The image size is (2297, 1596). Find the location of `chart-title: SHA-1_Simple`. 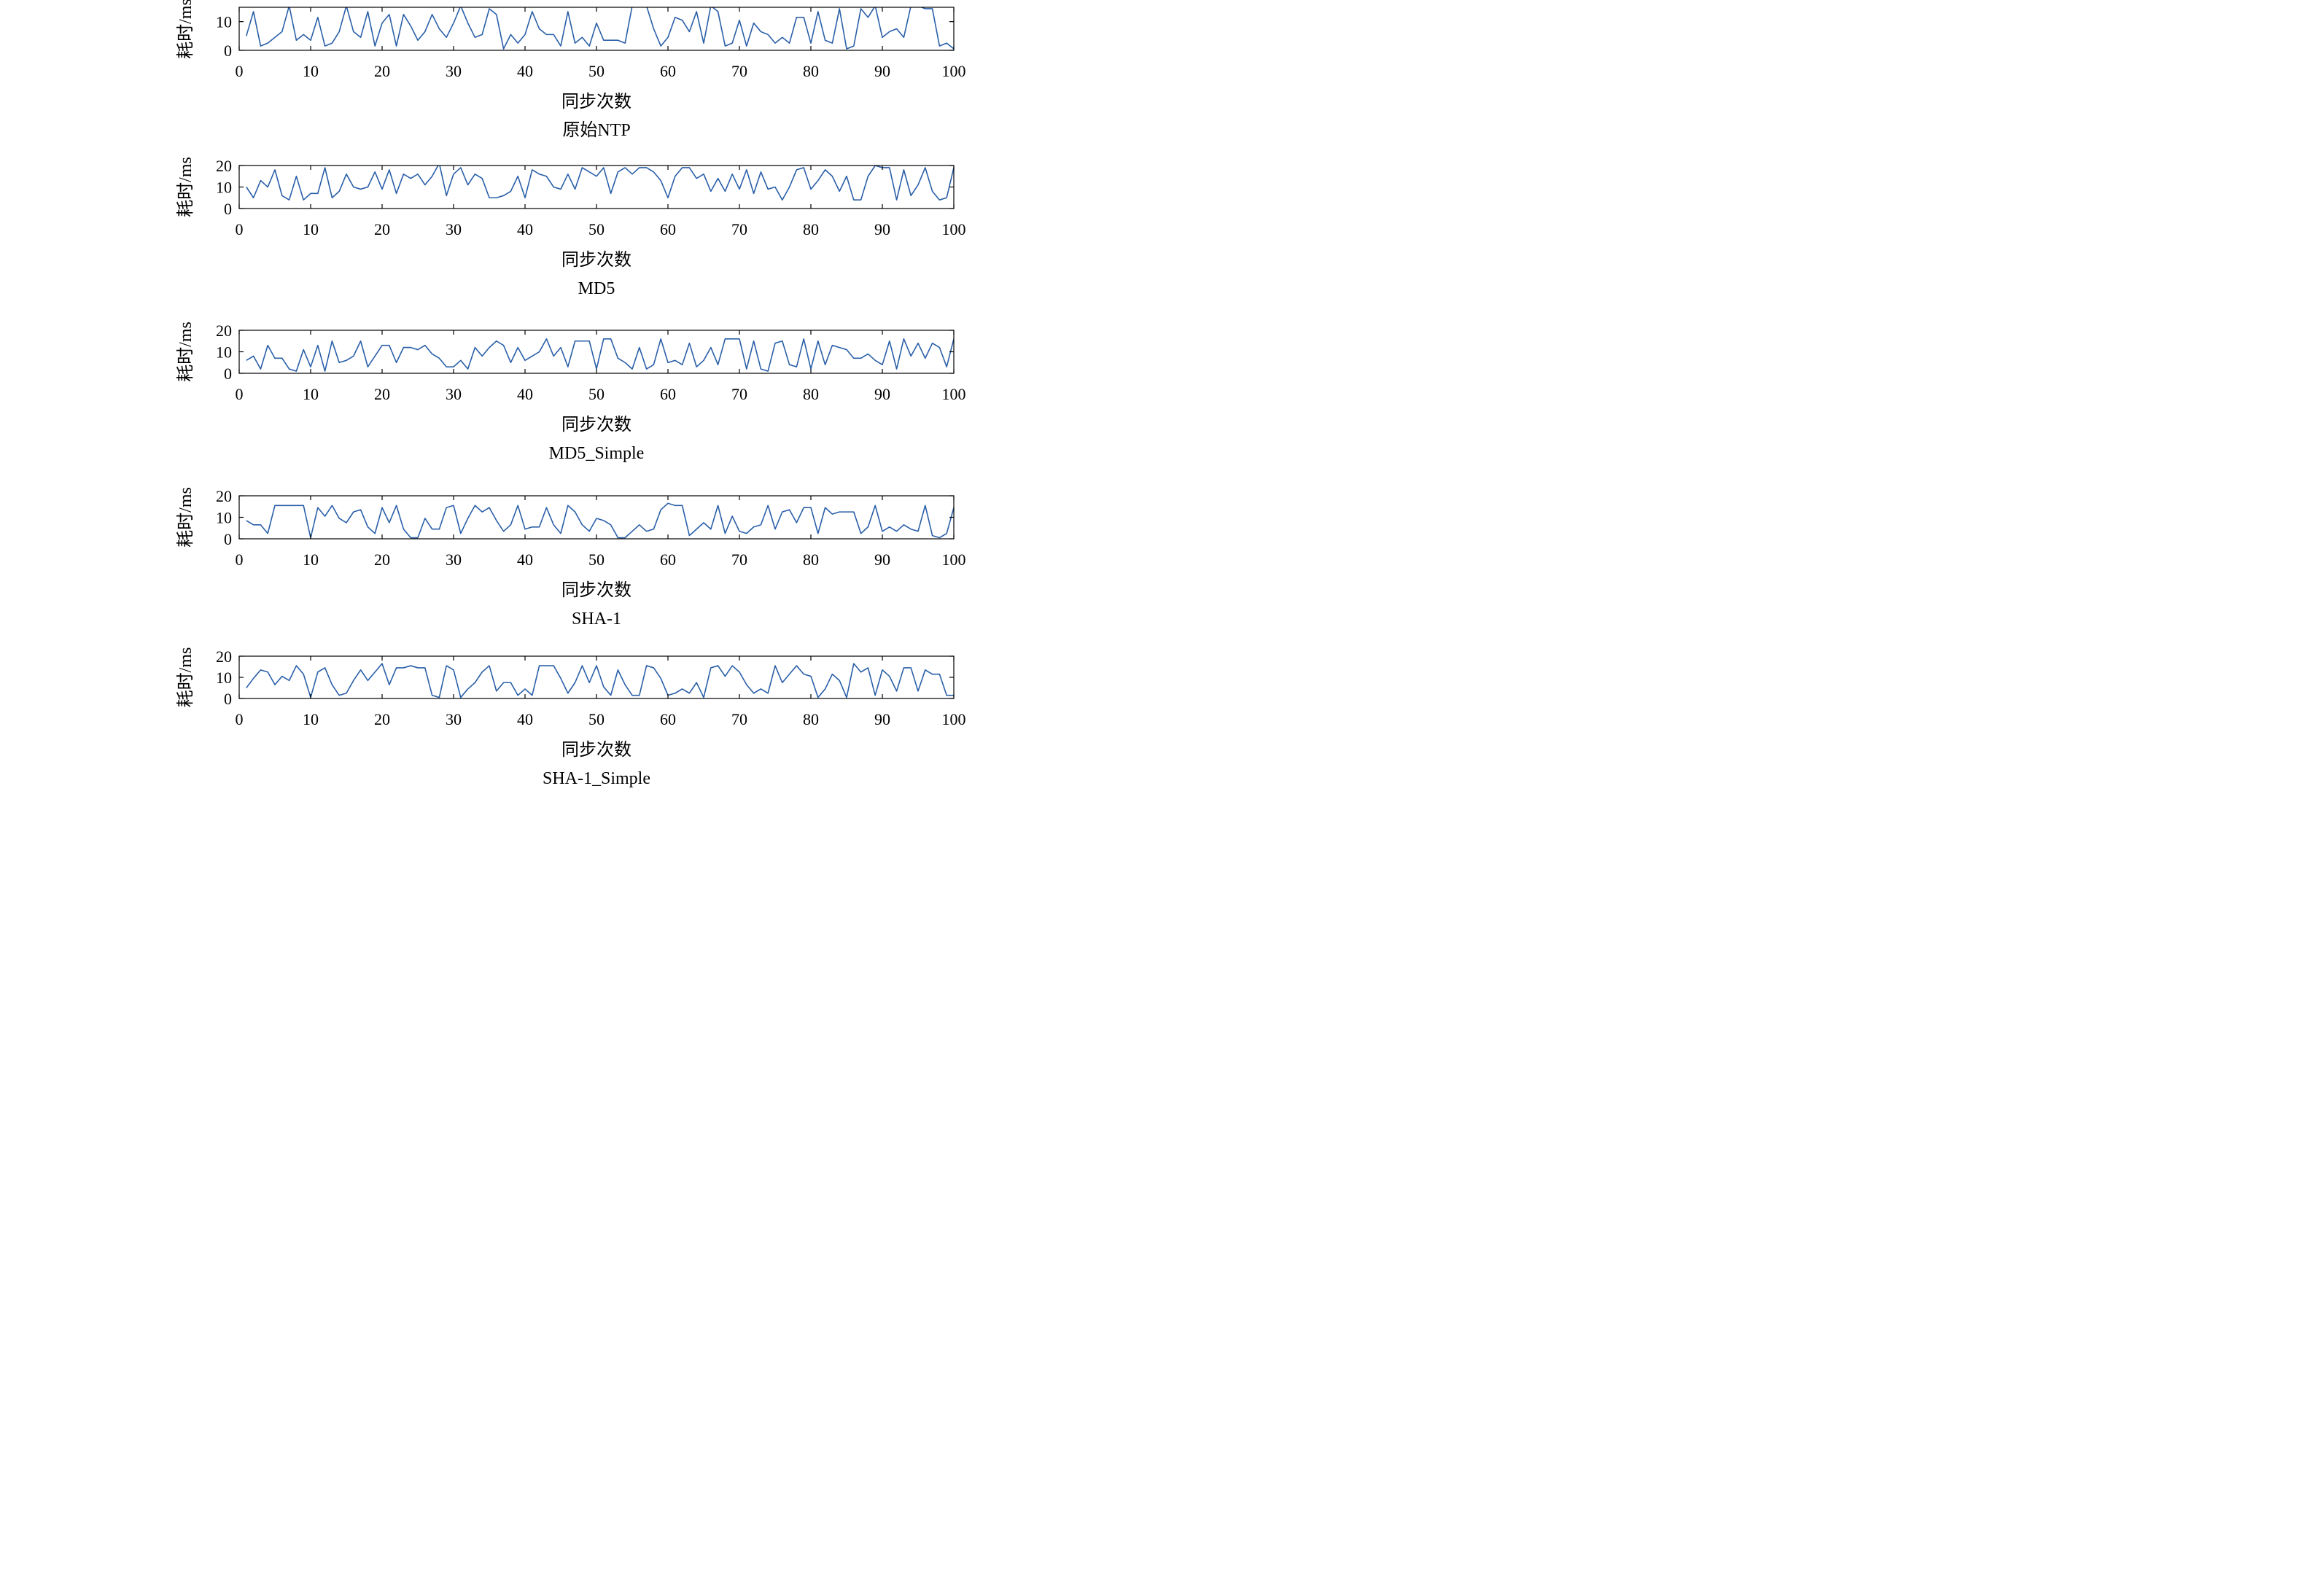

chart-title: SHA-1_Simple is located at coordinates (597, 778).